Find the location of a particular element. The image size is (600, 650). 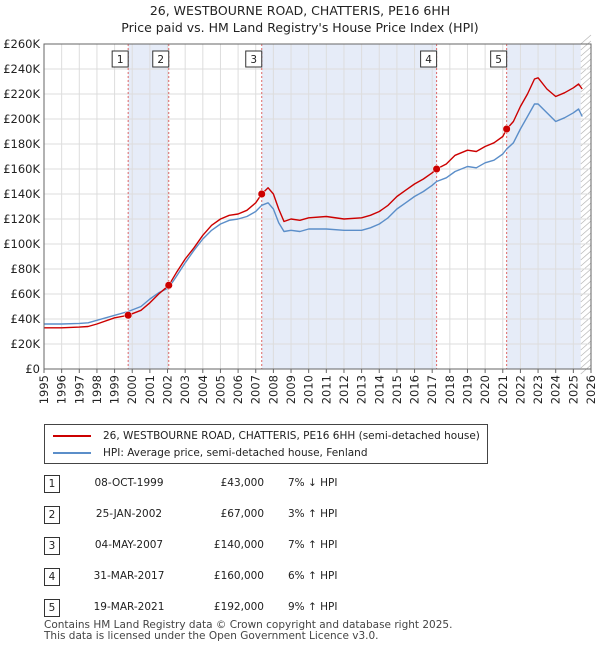

x-tick-label: 2017 is located at coordinates (432, 389).